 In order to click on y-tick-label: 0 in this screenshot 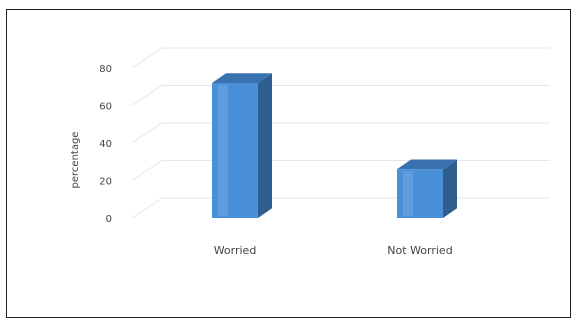, I will do `click(109, 219)`.